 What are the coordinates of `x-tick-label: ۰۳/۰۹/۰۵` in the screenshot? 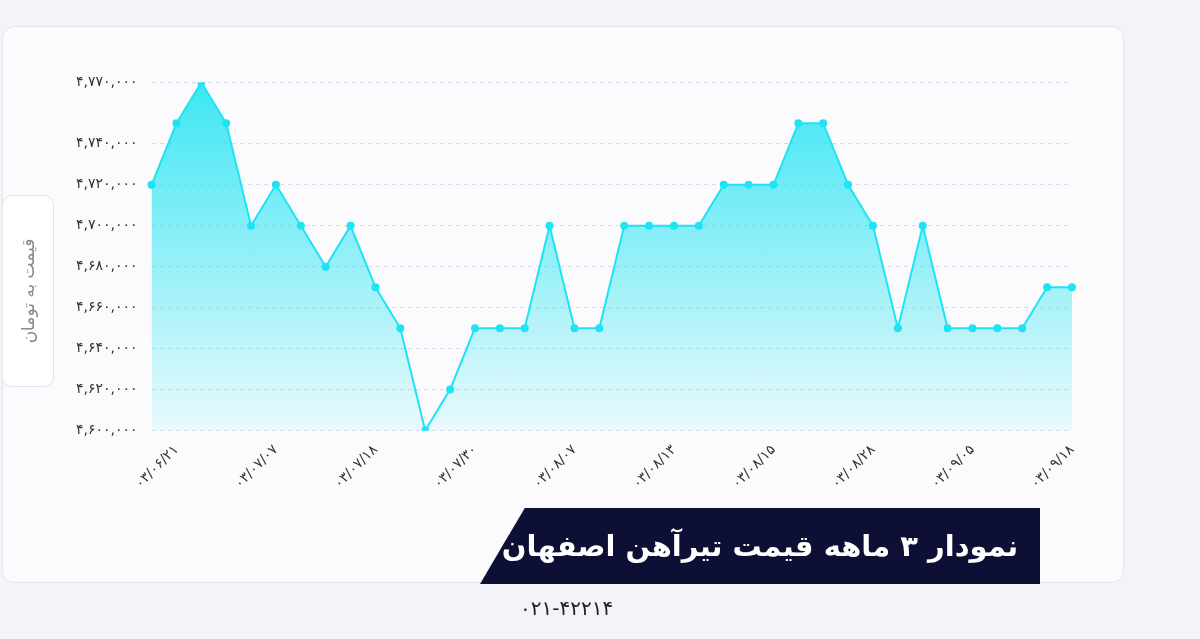 It's located at (952, 465).